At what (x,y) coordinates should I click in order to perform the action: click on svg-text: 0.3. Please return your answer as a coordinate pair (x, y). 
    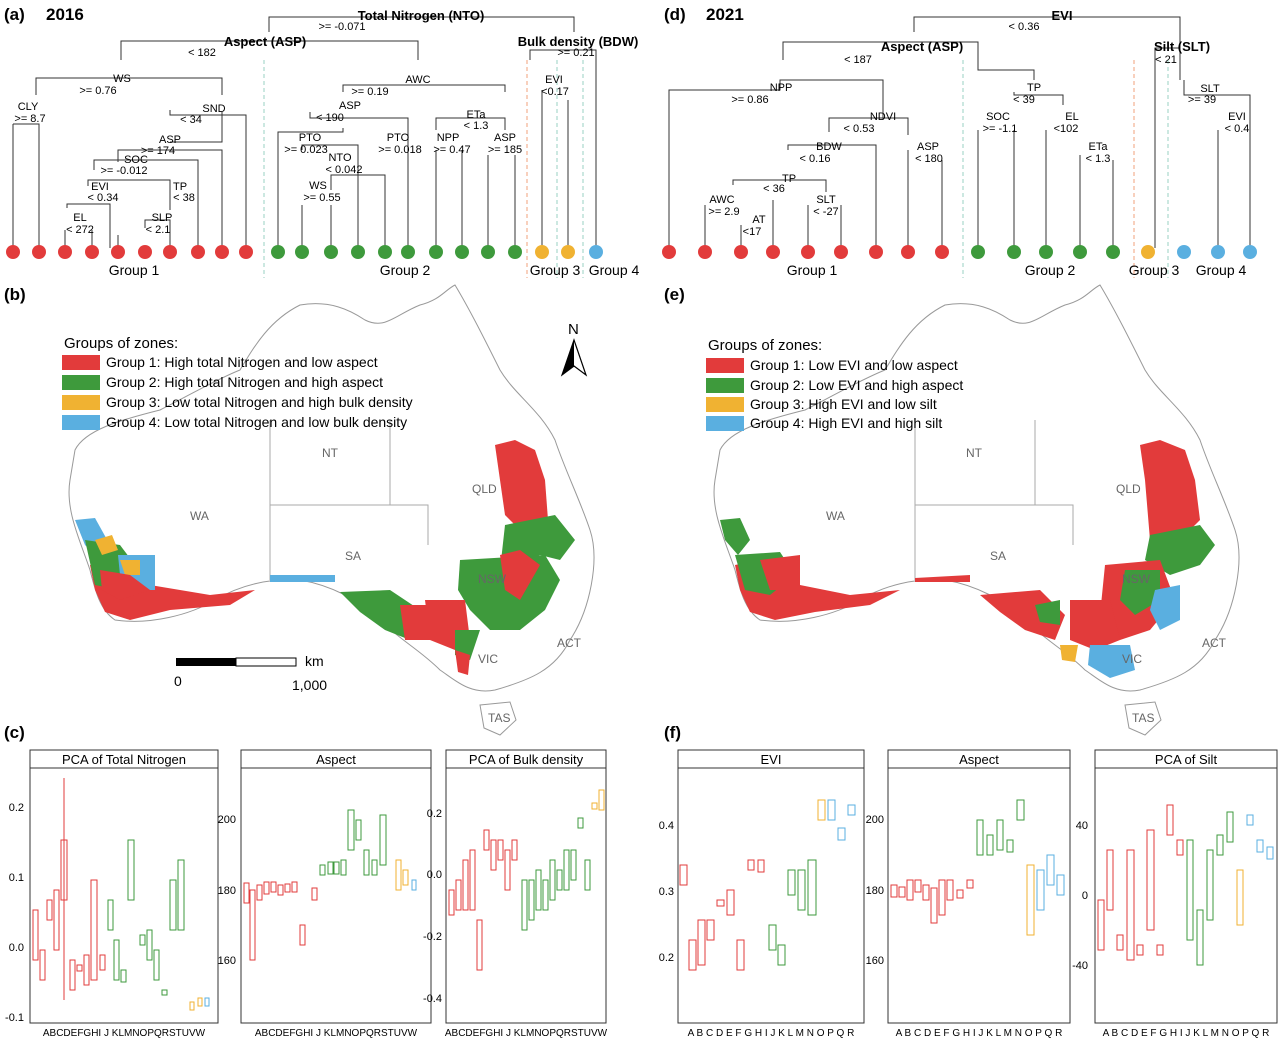
    Looking at the image, I should click on (666, 892).